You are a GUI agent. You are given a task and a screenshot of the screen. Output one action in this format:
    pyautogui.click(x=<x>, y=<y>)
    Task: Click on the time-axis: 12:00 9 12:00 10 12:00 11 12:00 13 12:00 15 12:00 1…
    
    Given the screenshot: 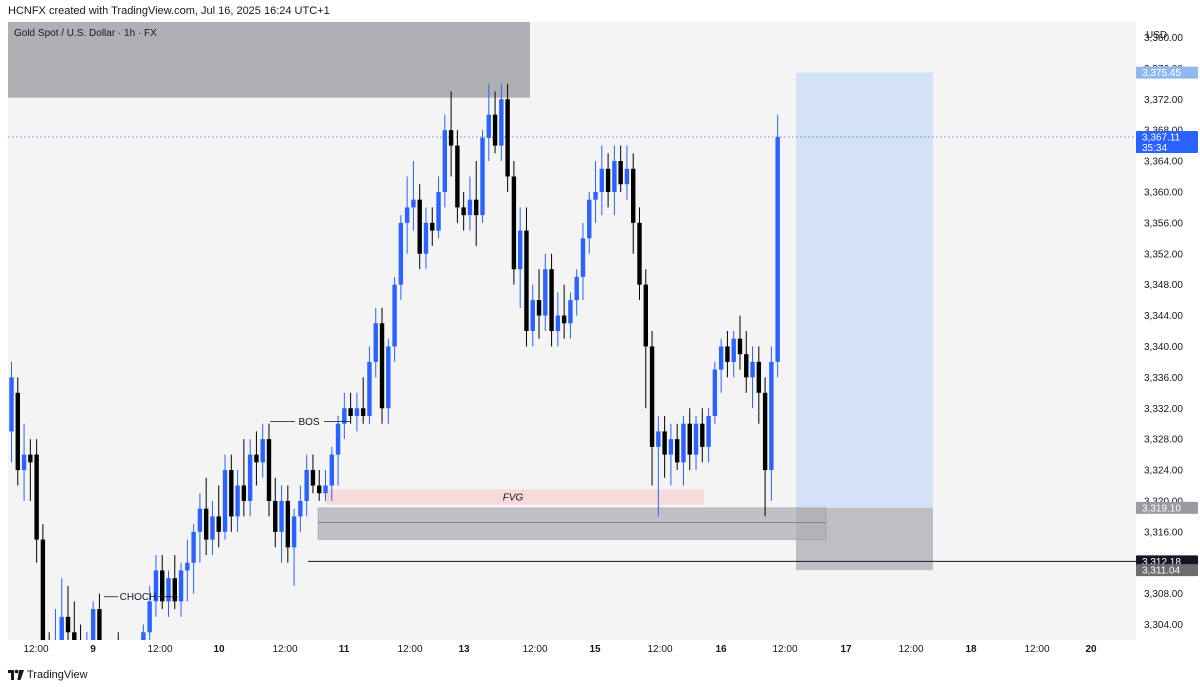 What is the action you would take?
    pyautogui.click(x=572, y=651)
    